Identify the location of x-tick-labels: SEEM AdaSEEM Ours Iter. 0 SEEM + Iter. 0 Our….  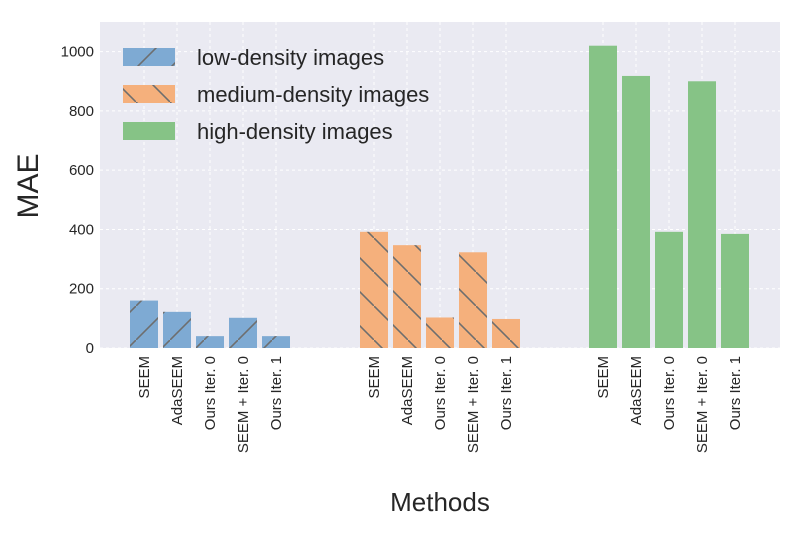
(440, 404).